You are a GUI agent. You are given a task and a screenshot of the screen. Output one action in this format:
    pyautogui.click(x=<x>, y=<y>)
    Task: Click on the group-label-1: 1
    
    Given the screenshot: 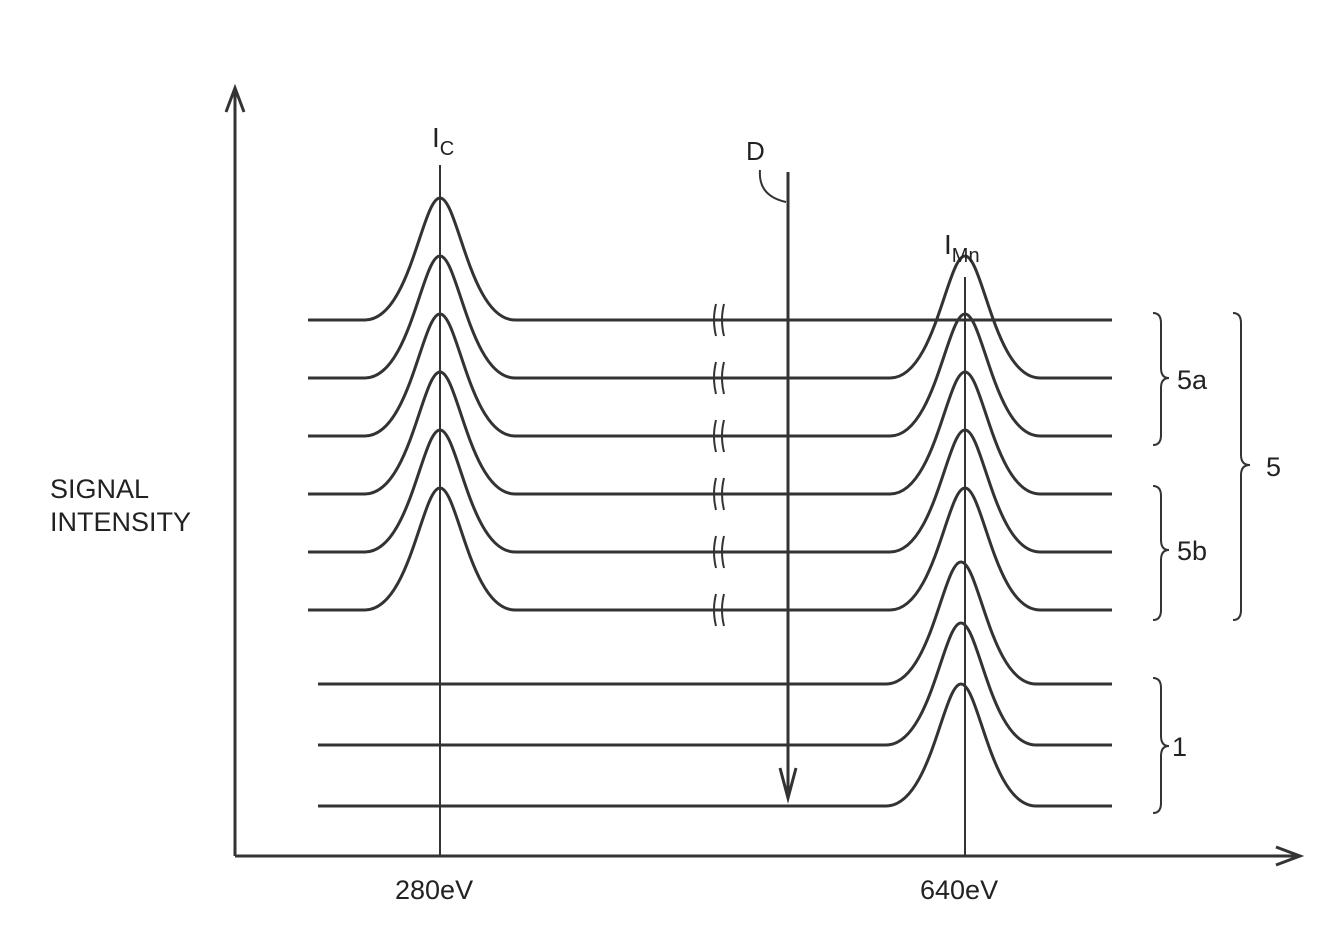 What is the action you would take?
    pyautogui.click(x=1179, y=747)
    